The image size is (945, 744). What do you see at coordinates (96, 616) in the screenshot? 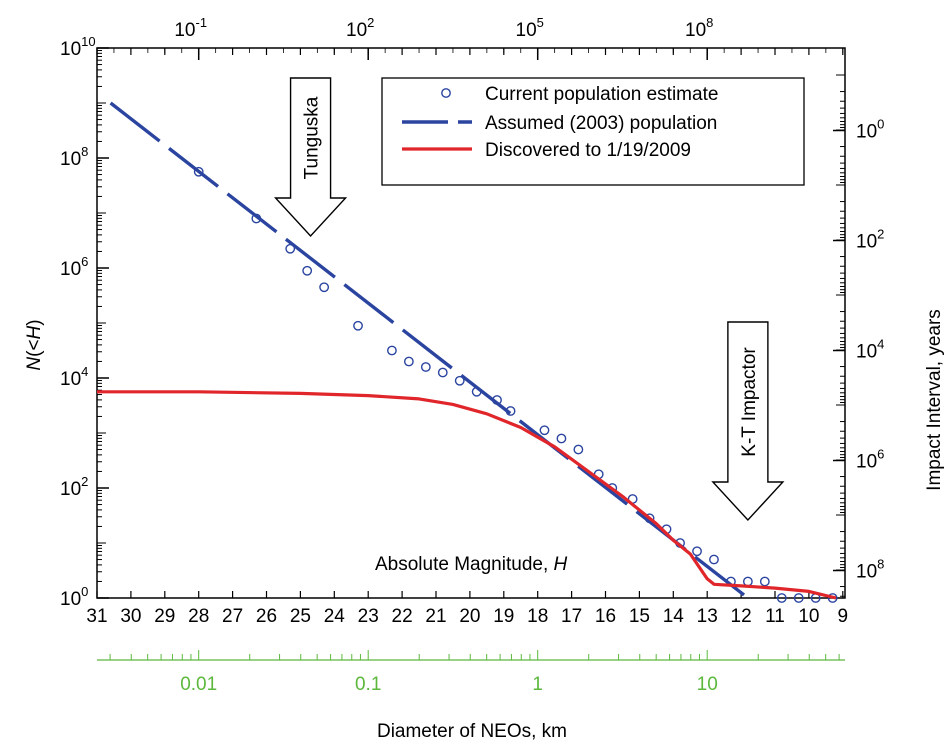
I see `bottom-tick-label: 31` at bounding box center [96, 616].